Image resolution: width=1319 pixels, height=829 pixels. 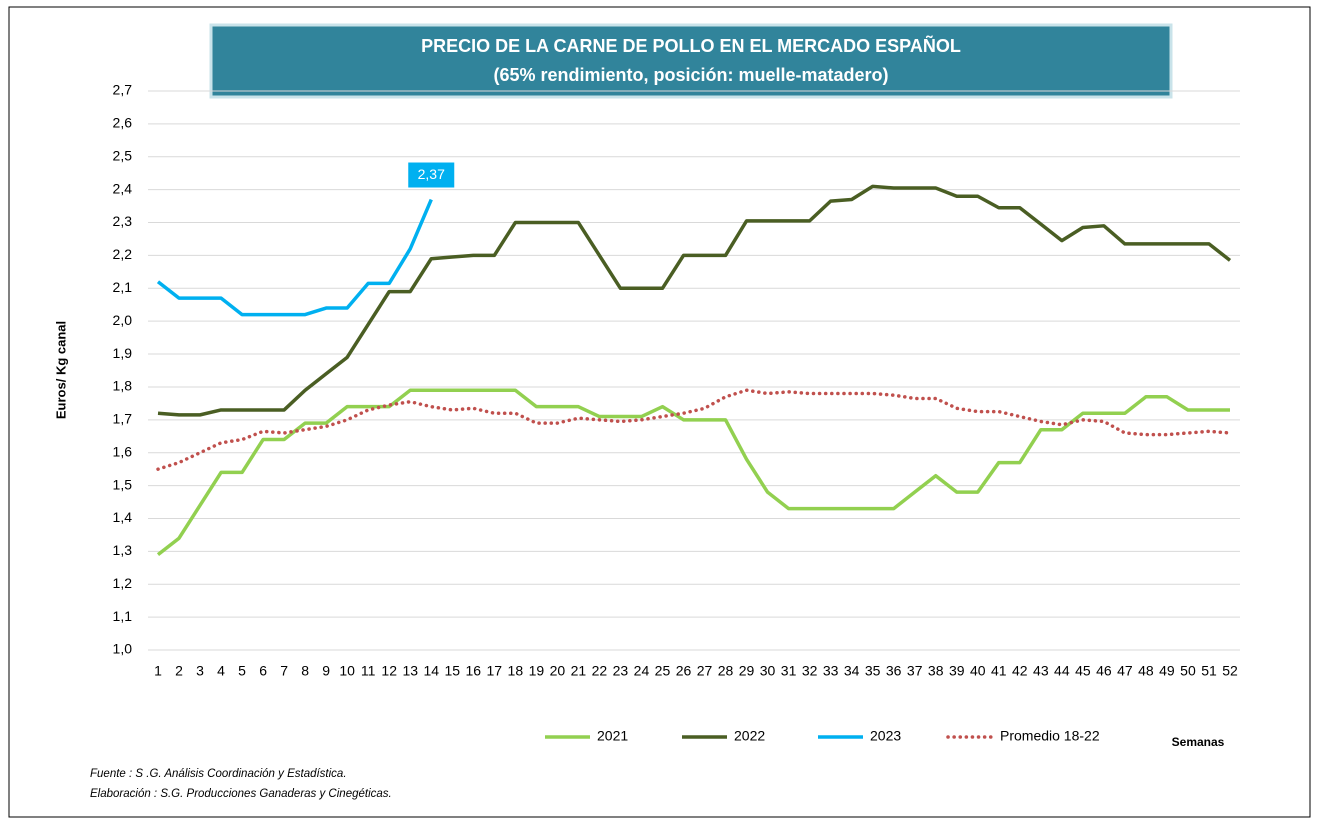 What do you see at coordinates (200, 671) in the screenshot?
I see `x-tick-label: 3` at bounding box center [200, 671].